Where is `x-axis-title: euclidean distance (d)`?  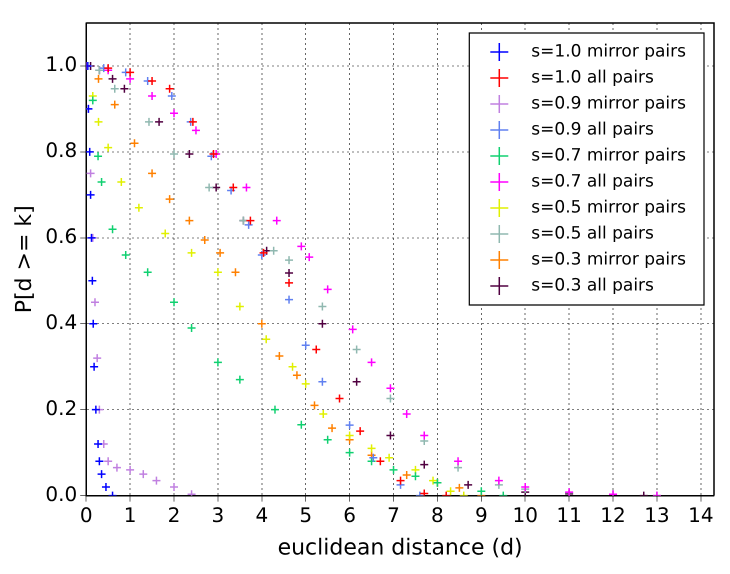 x-axis-title: euclidean distance (d) is located at coordinates (400, 548).